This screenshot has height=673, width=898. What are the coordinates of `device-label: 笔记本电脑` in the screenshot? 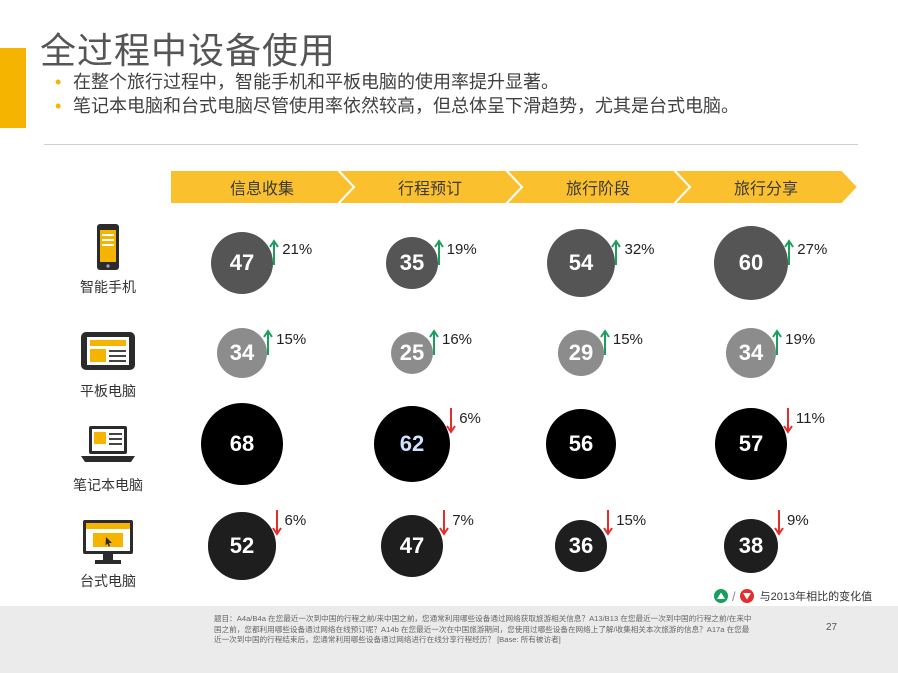 It's located at (108, 485).